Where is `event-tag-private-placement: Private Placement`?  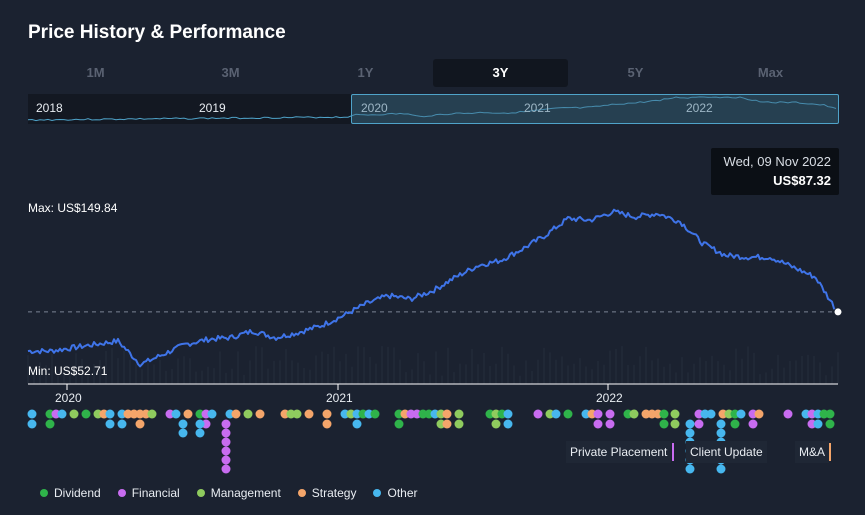
event-tag-private-placement: Private Placement is located at coordinates (619, 452).